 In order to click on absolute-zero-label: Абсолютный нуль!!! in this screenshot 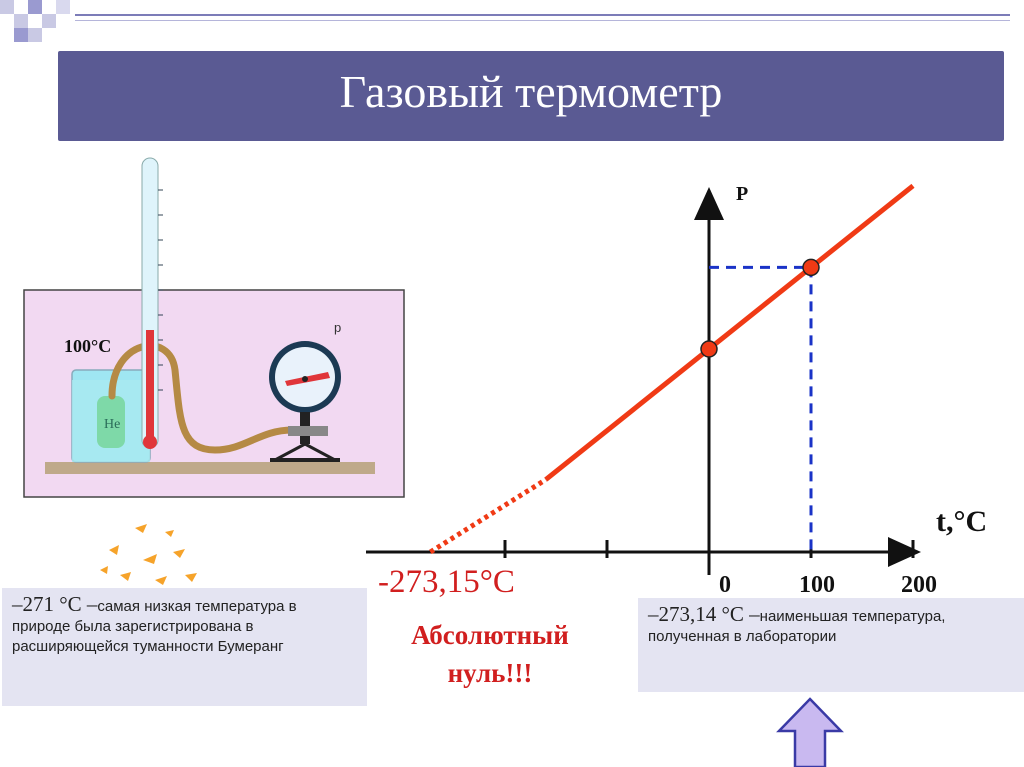, I will do `click(490, 654)`.